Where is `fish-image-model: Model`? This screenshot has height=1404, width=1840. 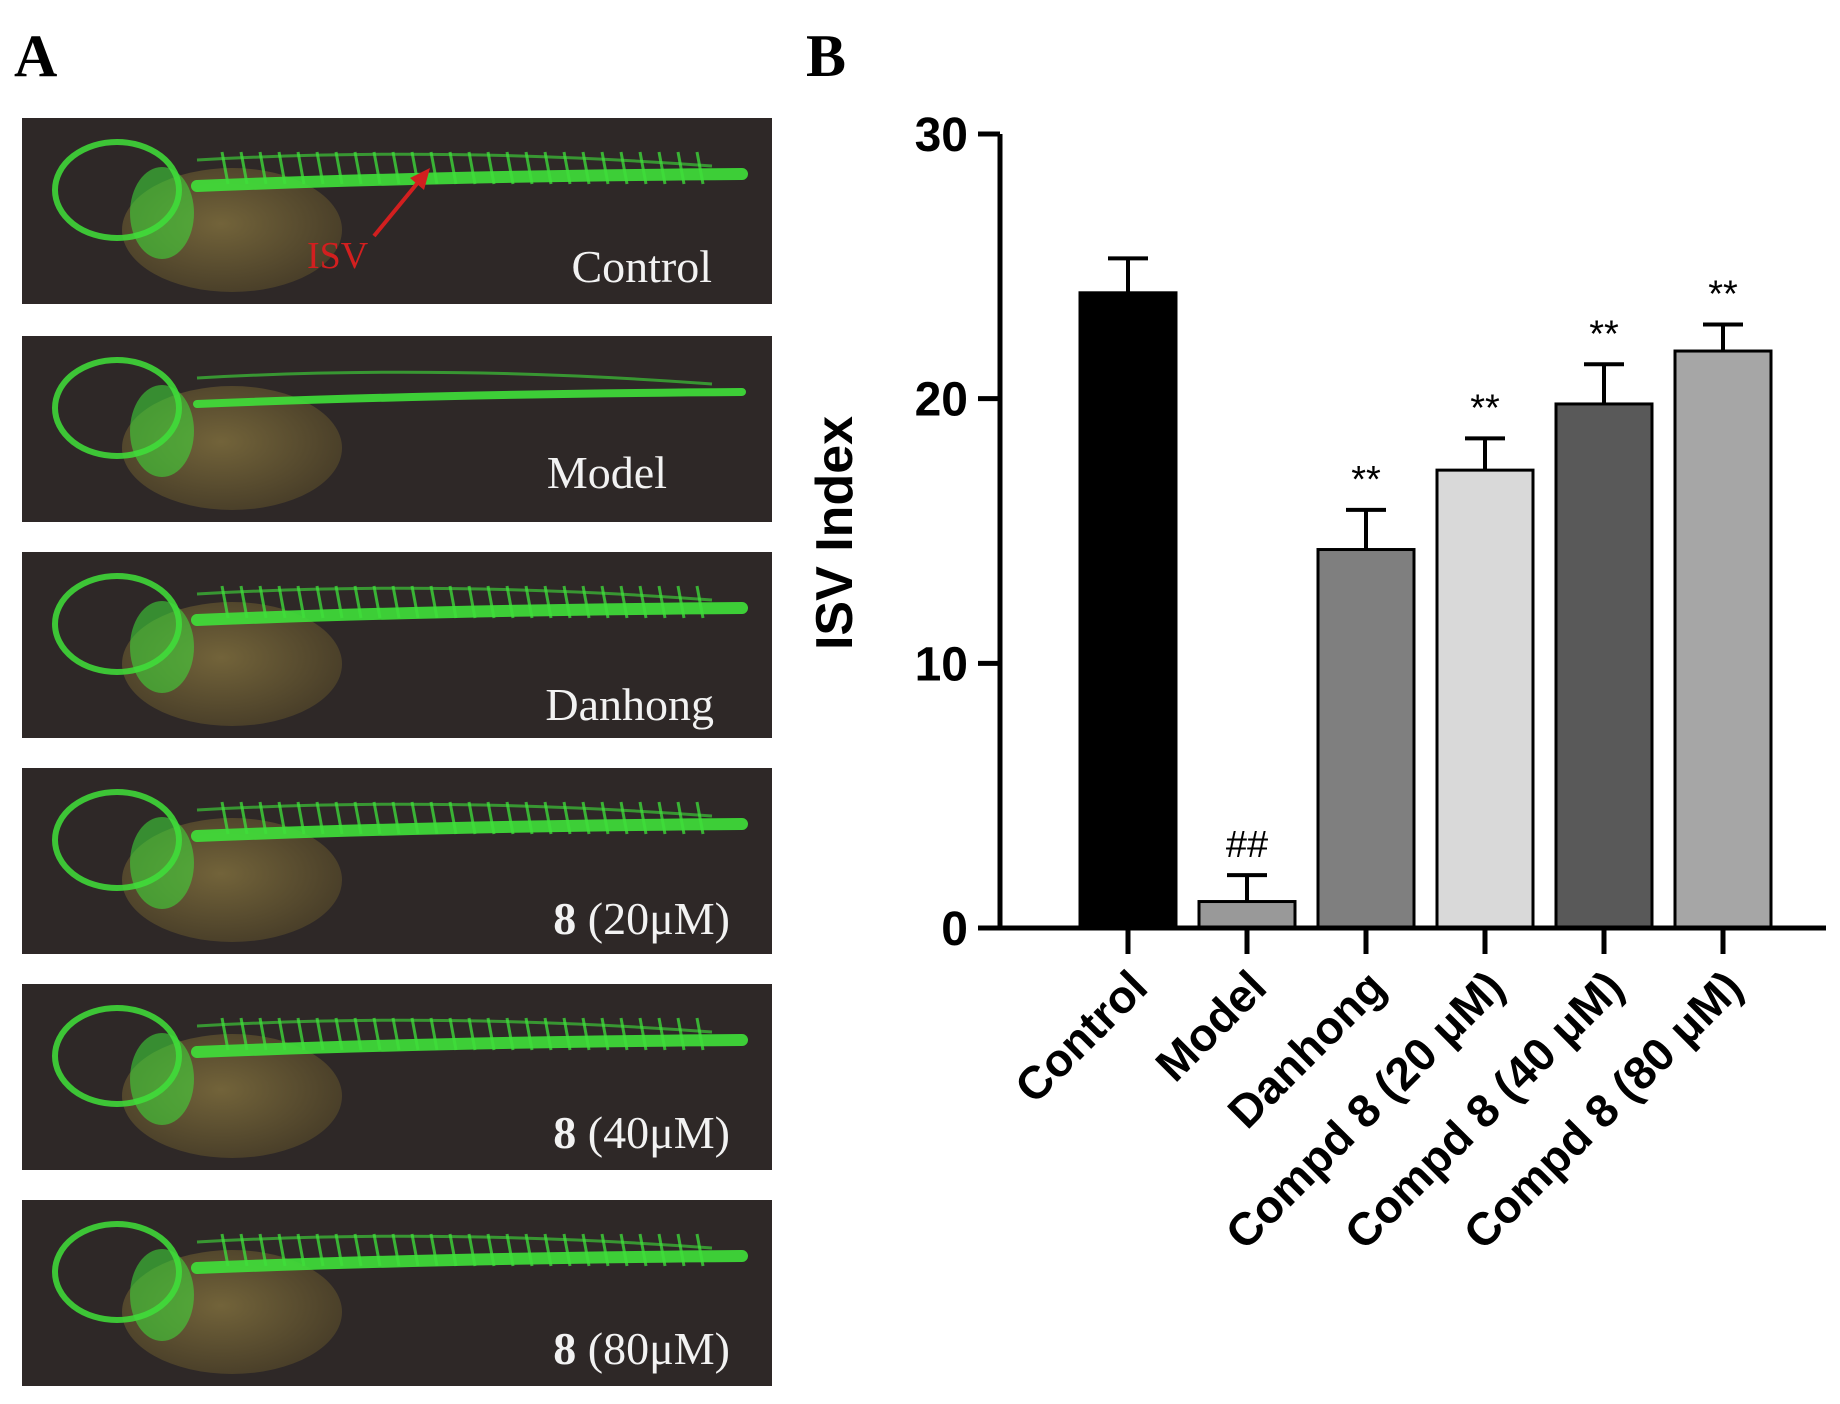 fish-image-model: Model is located at coordinates (397, 429).